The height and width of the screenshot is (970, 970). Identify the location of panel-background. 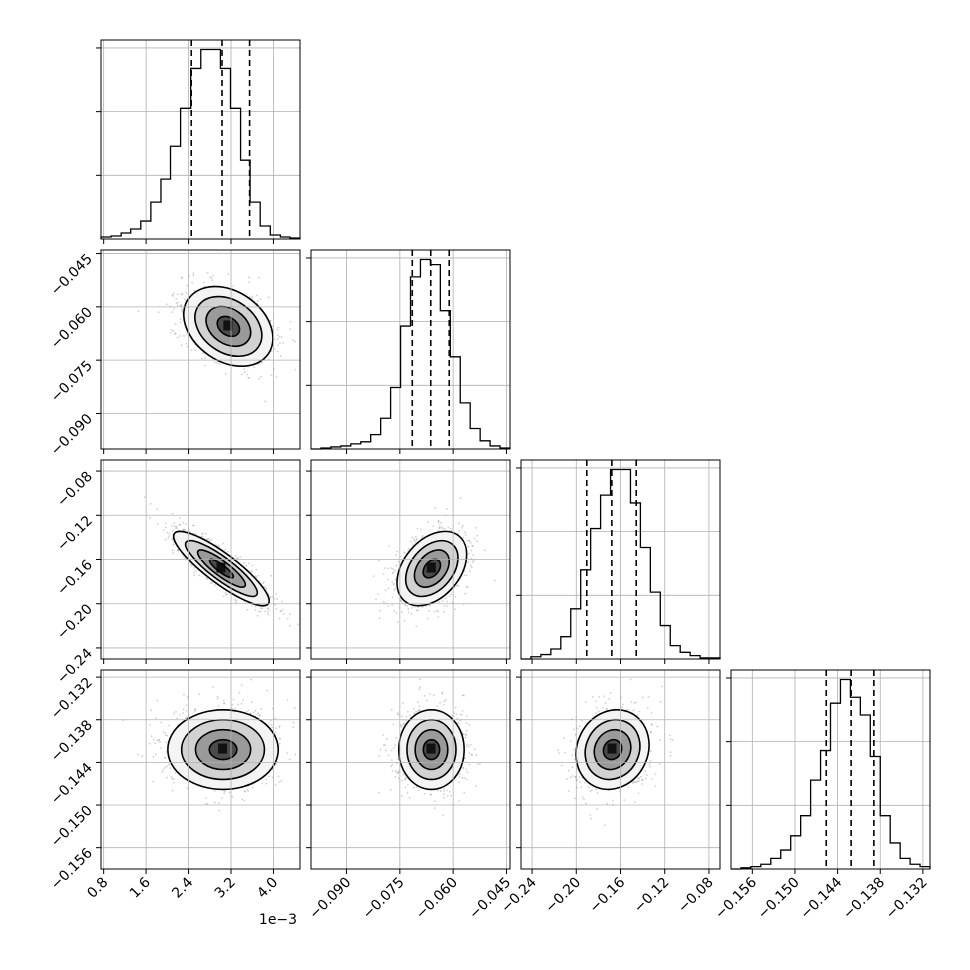
(200, 139).